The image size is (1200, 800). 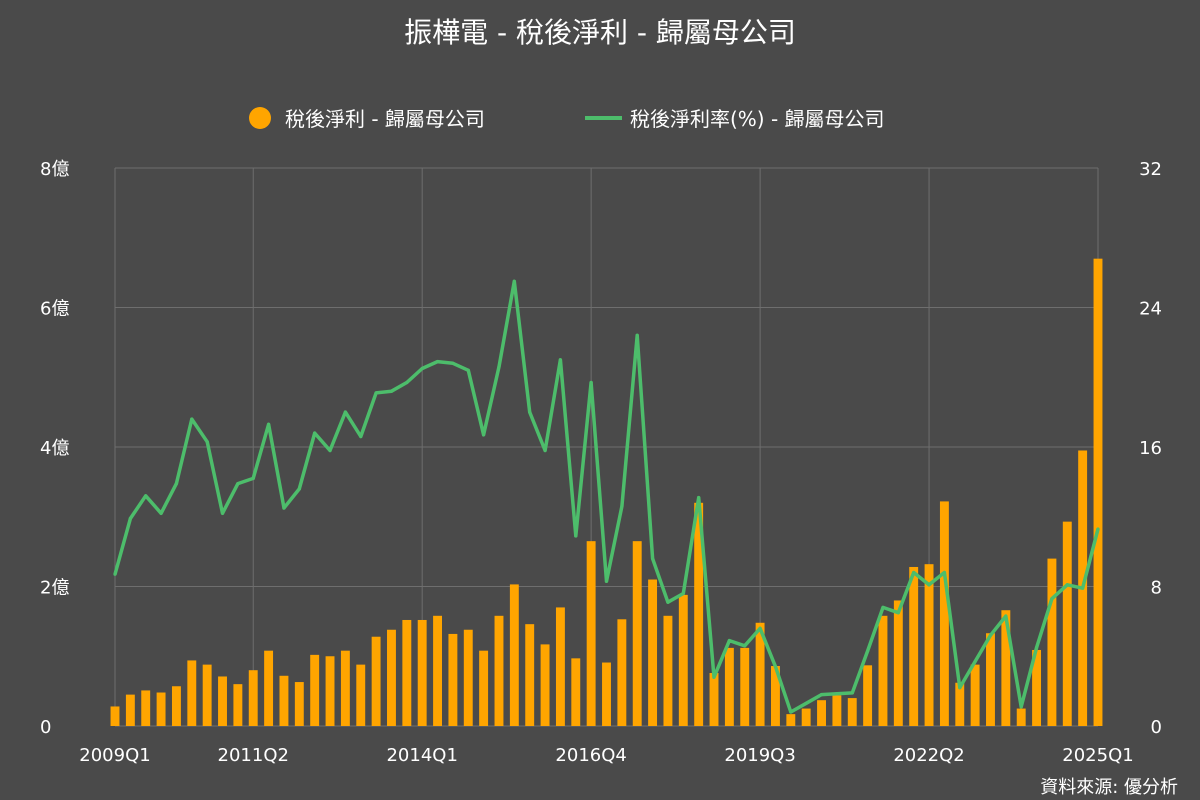 What do you see at coordinates (1150, 169) in the screenshot?
I see `y-right-tick-label: 32` at bounding box center [1150, 169].